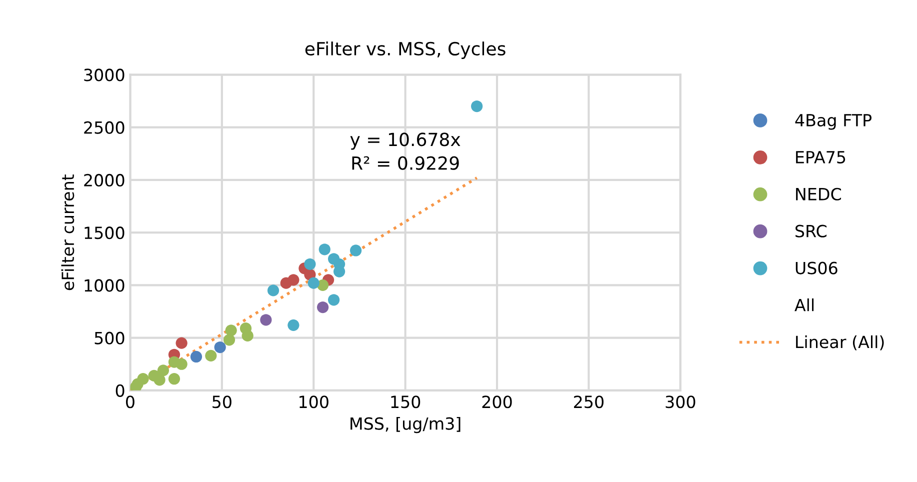 This screenshot has width=917, height=482. Describe the element at coordinates (314, 402) in the screenshot. I see `x-tick-label: 100` at that location.